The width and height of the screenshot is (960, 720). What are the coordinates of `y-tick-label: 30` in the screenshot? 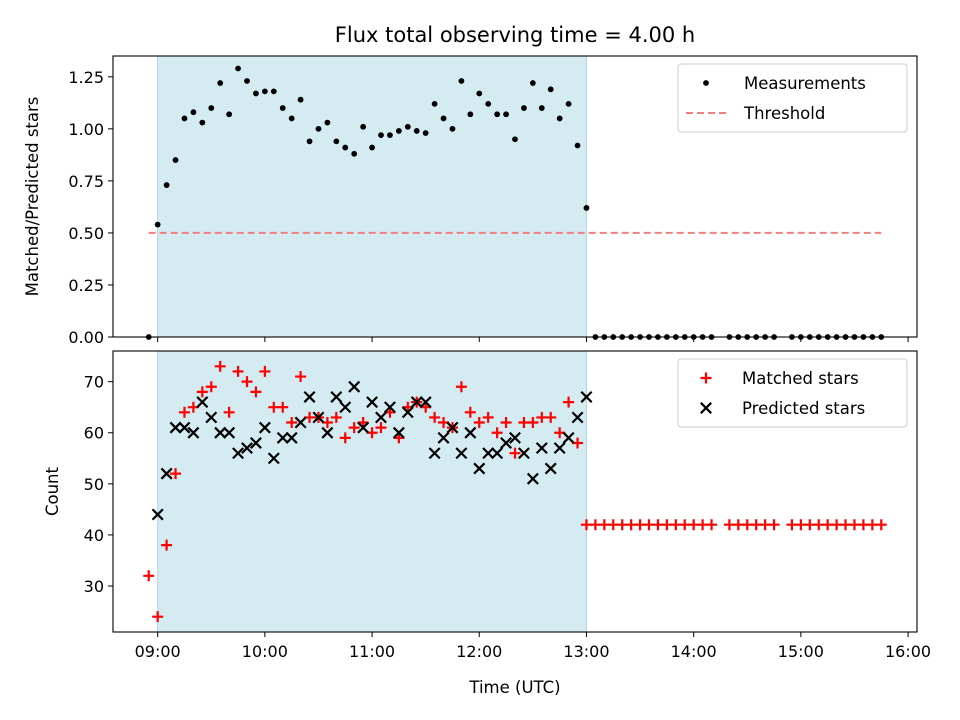 It's located at (94, 586).